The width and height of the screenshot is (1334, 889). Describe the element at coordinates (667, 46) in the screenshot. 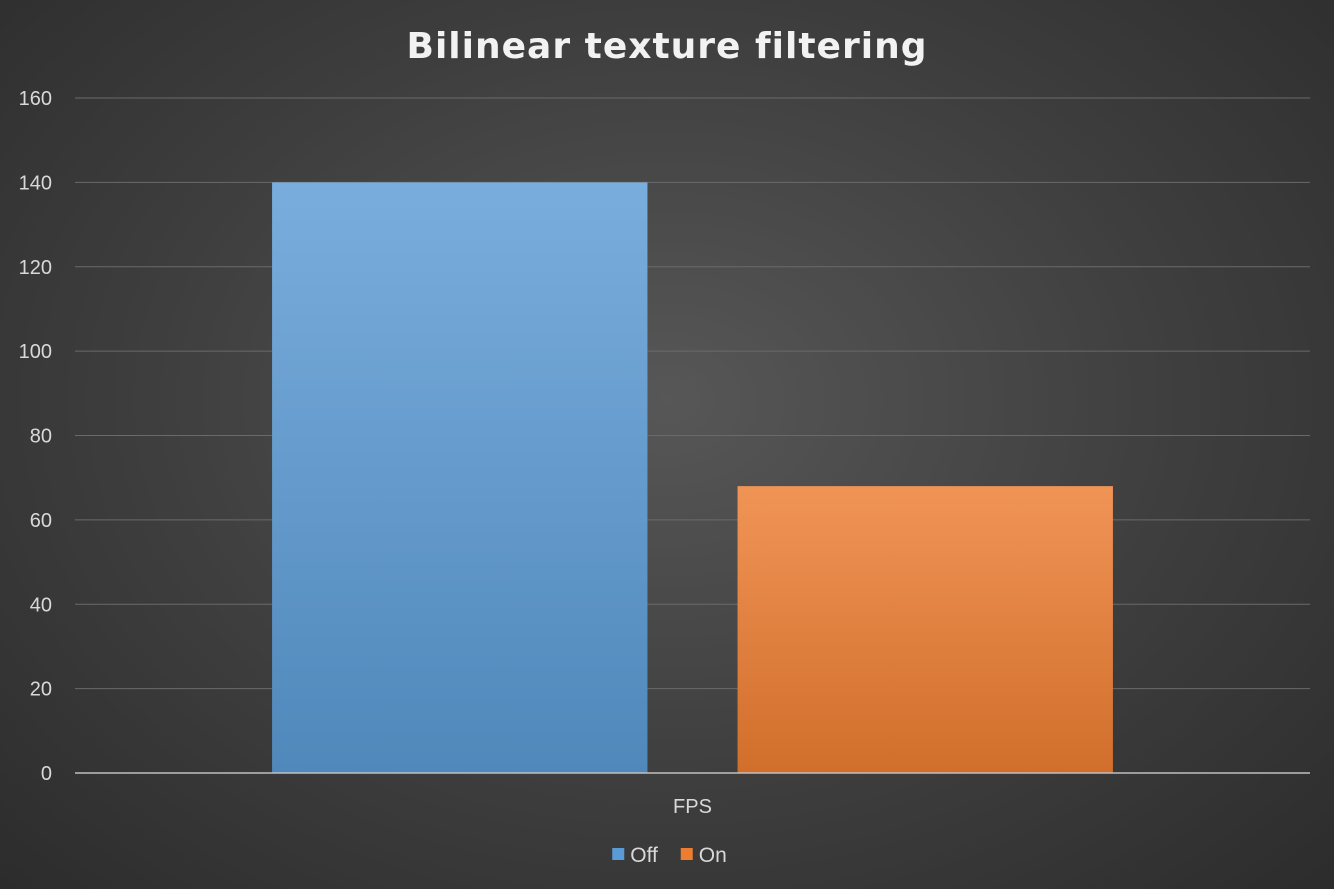

I see `chart-title: Bilinear texture filtering` at that location.